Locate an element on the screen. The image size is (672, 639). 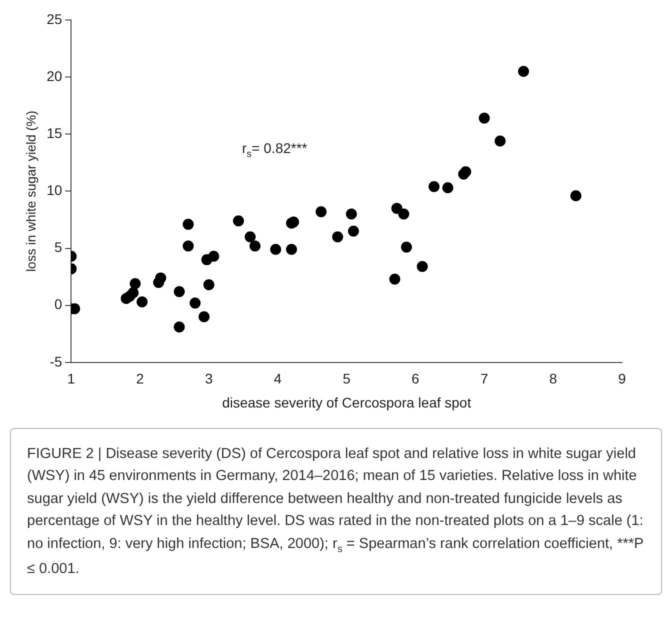
y-tick-label: -5 is located at coordinates (56, 361).